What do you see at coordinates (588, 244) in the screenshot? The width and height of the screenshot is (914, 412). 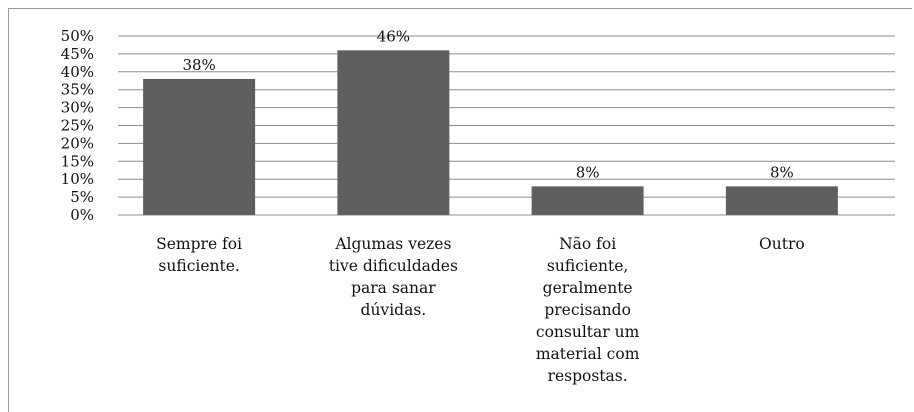 I see `x-category-label-line: Não foi` at bounding box center [588, 244].